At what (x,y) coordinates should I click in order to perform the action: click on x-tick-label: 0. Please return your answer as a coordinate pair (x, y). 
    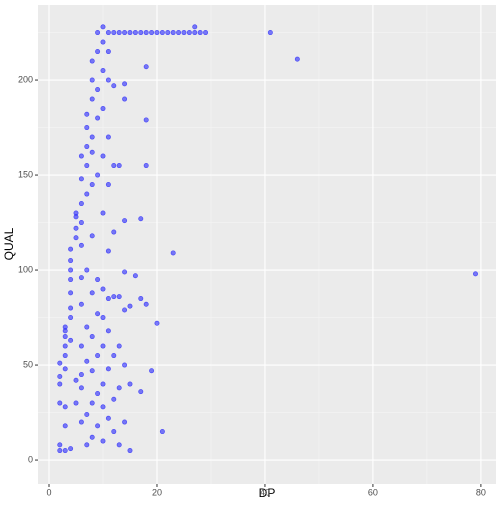
    Looking at the image, I should click on (49, 492).